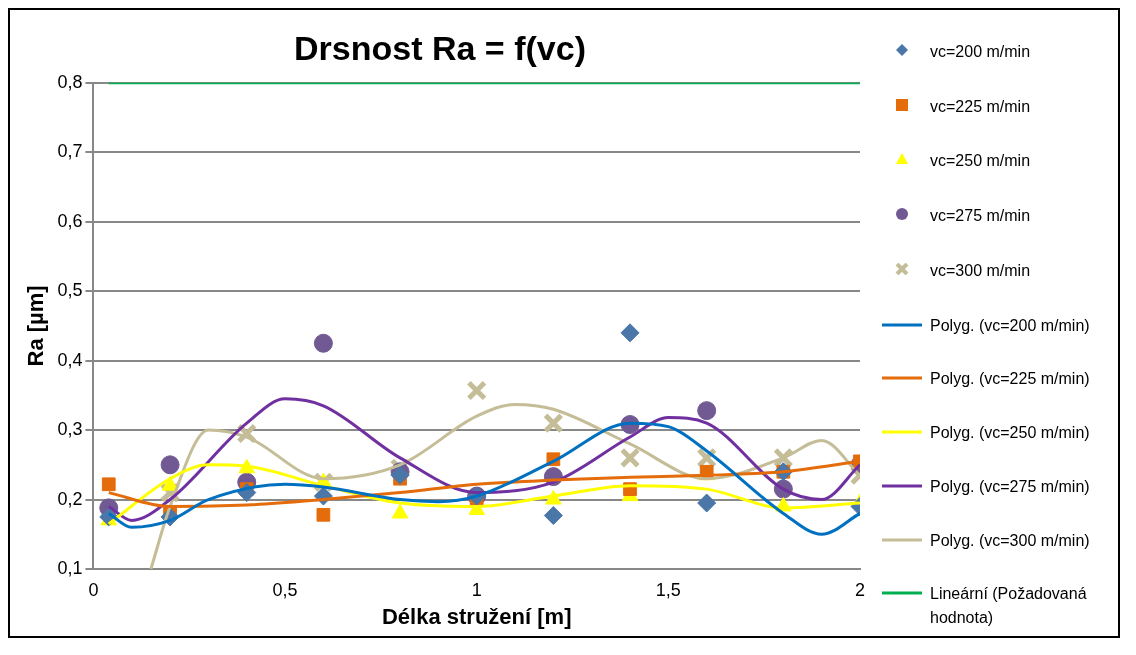 Image resolution: width=1136 pixels, height=655 pixels. What do you see at coordinates (1009, 606) in the screenshot?
I see `legend-label: Lineární (Požadovaná hodnota)` at bounding box center [1009, 606].